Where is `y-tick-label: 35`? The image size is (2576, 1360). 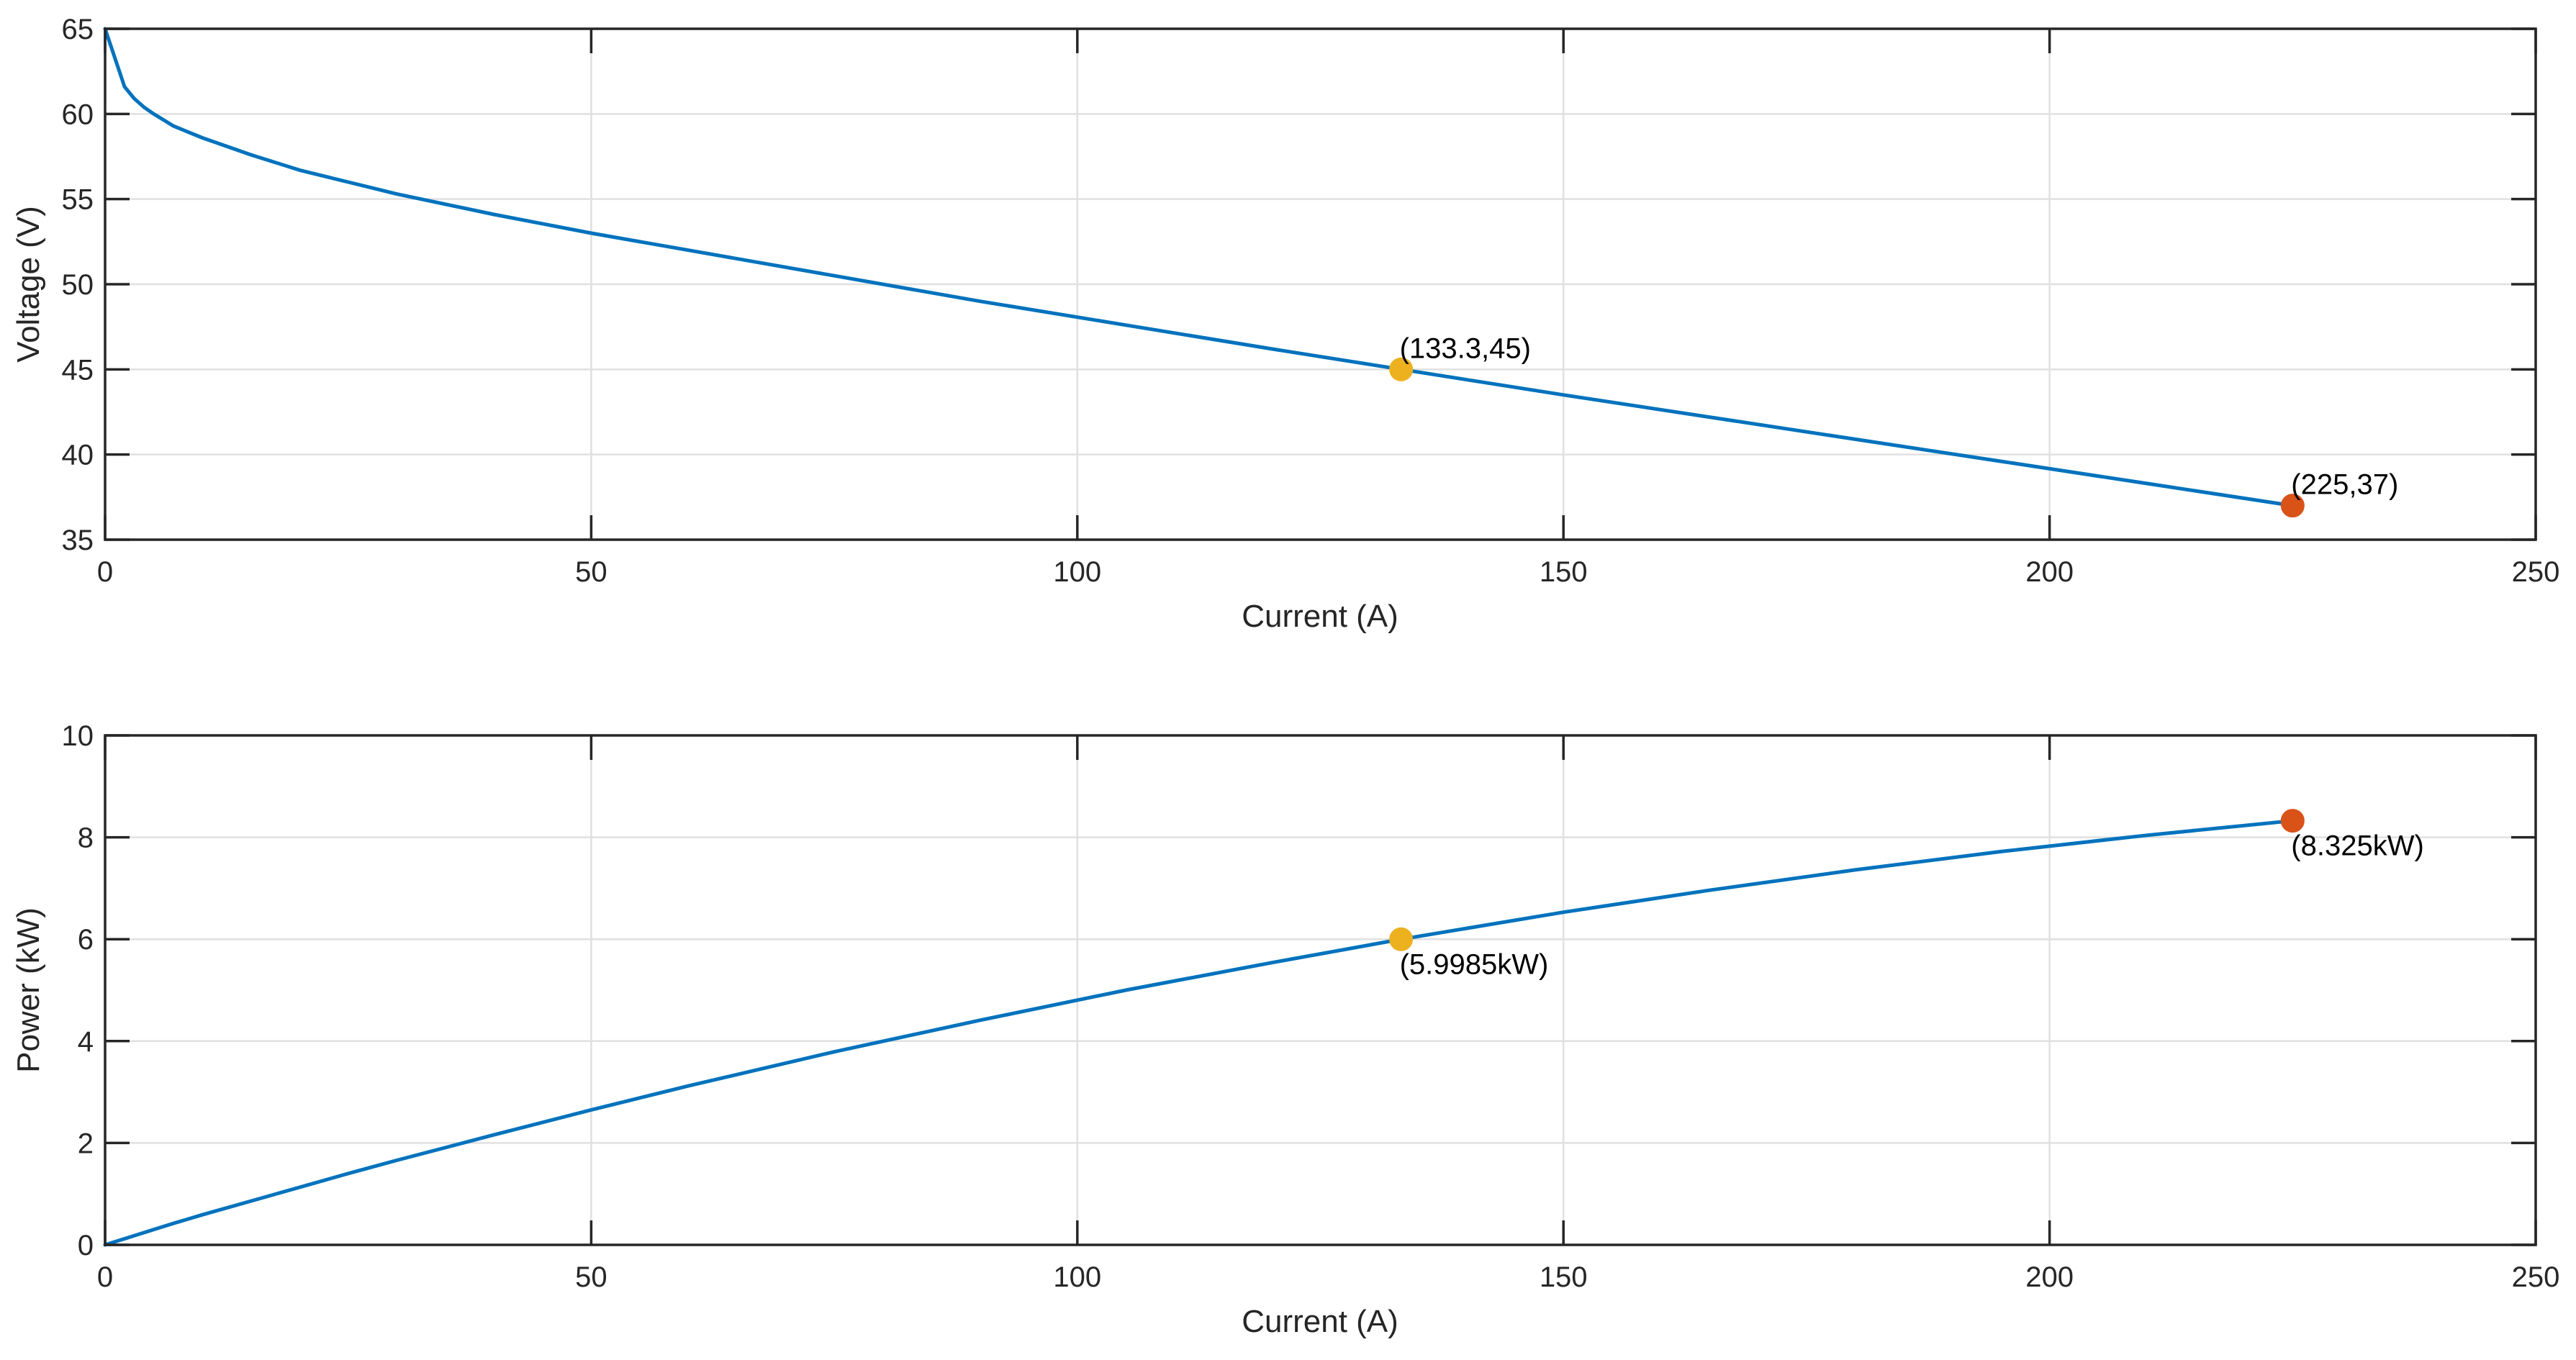 y-tick-label: 35 is located at coordinates (78, 540).